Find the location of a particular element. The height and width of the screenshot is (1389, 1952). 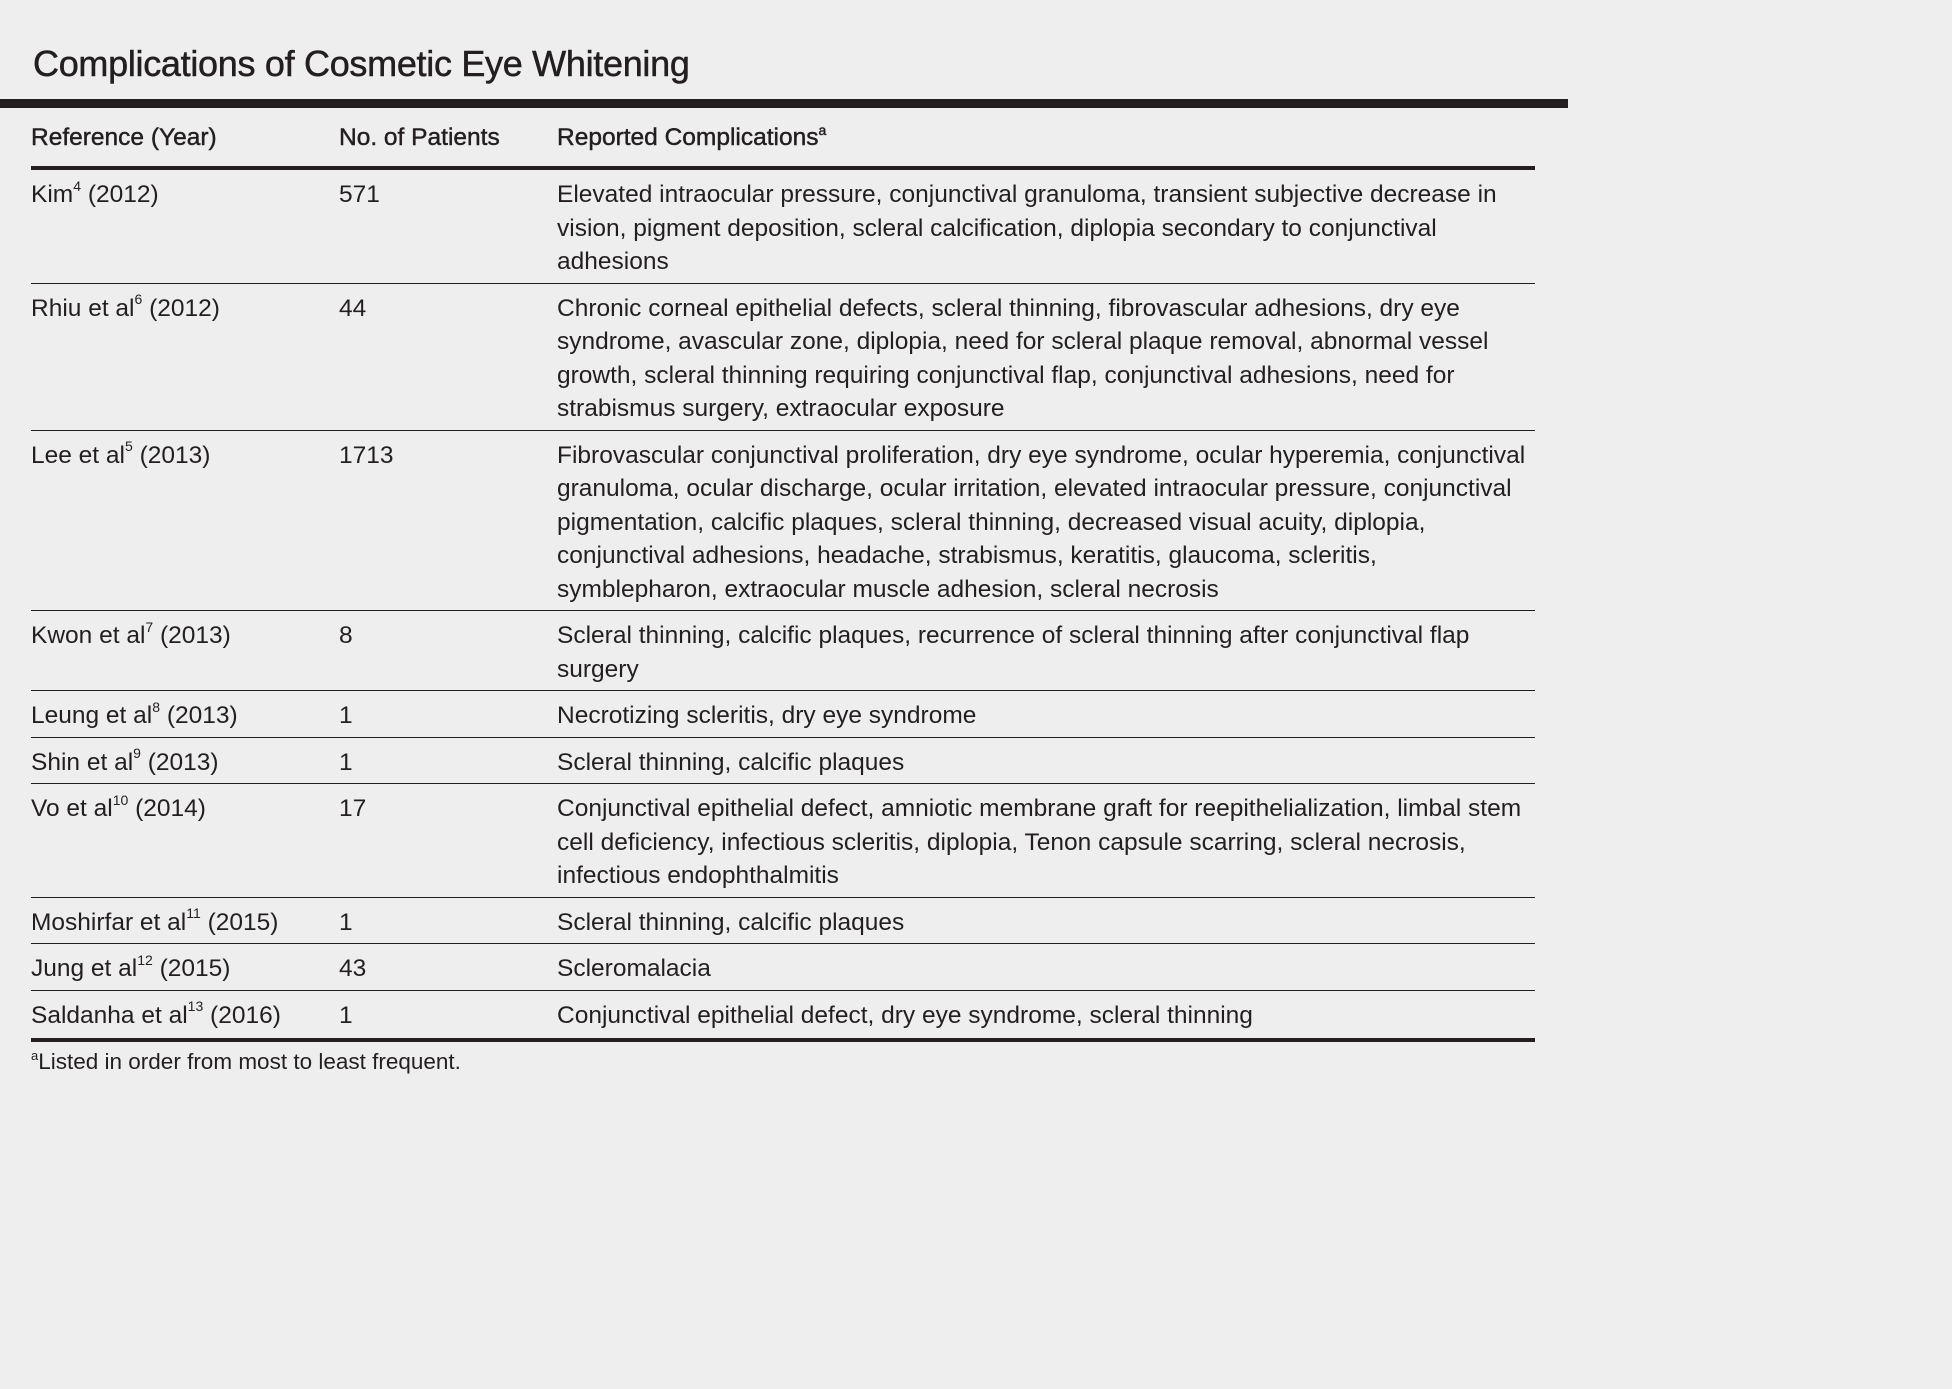

author: Vo et al is located at coordinates (72, 808).